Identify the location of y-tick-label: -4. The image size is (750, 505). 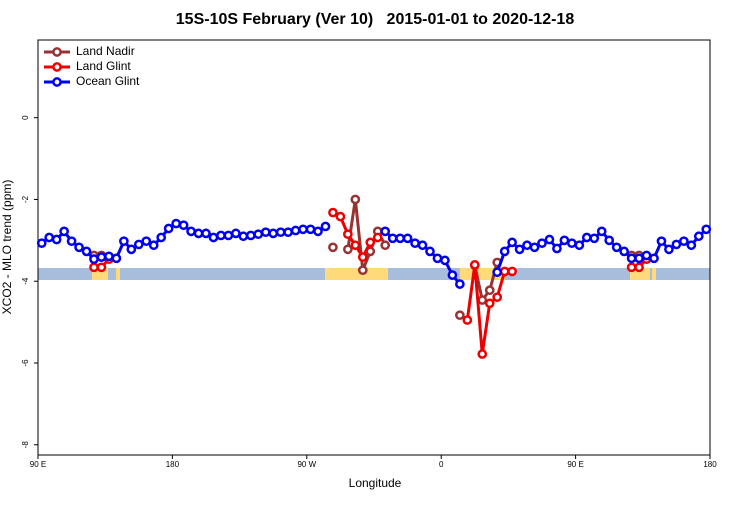
(25, 281).